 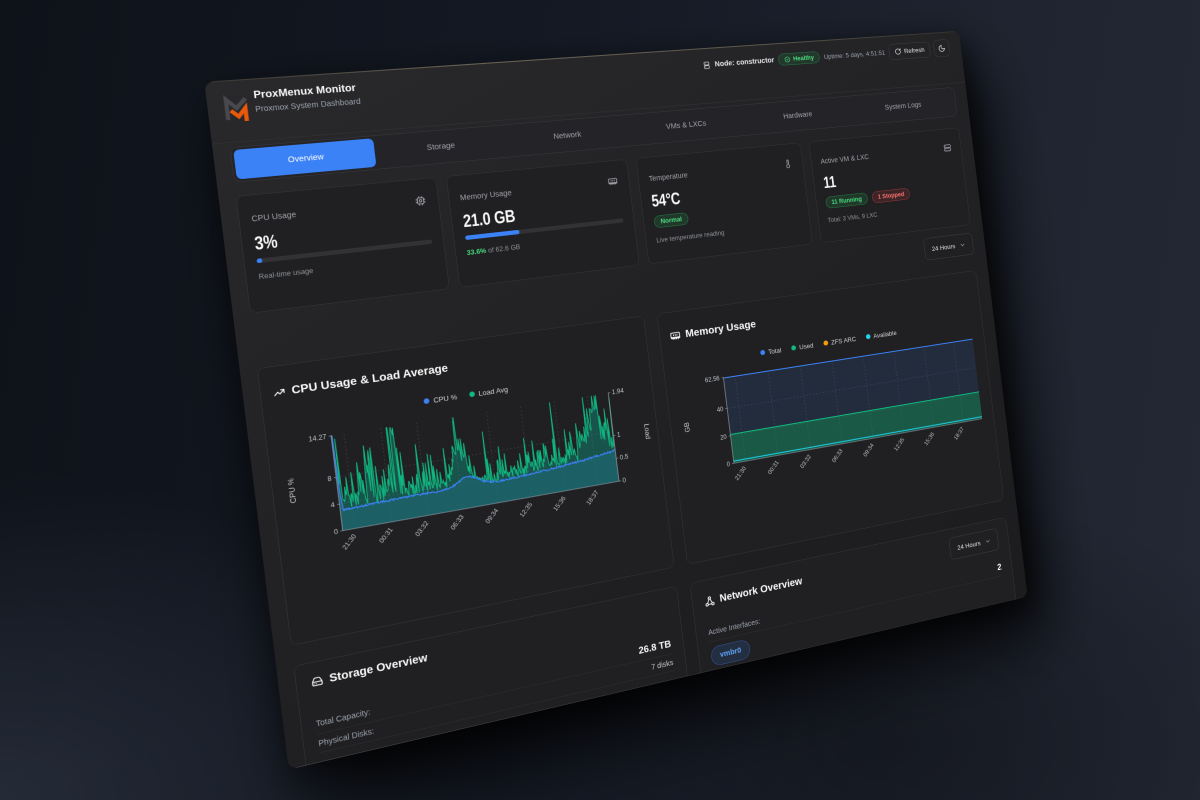 What do you see at coordinates (332, 505) in the screenshot?
I see `svg-text: 4` at bounding box center [332, 505].